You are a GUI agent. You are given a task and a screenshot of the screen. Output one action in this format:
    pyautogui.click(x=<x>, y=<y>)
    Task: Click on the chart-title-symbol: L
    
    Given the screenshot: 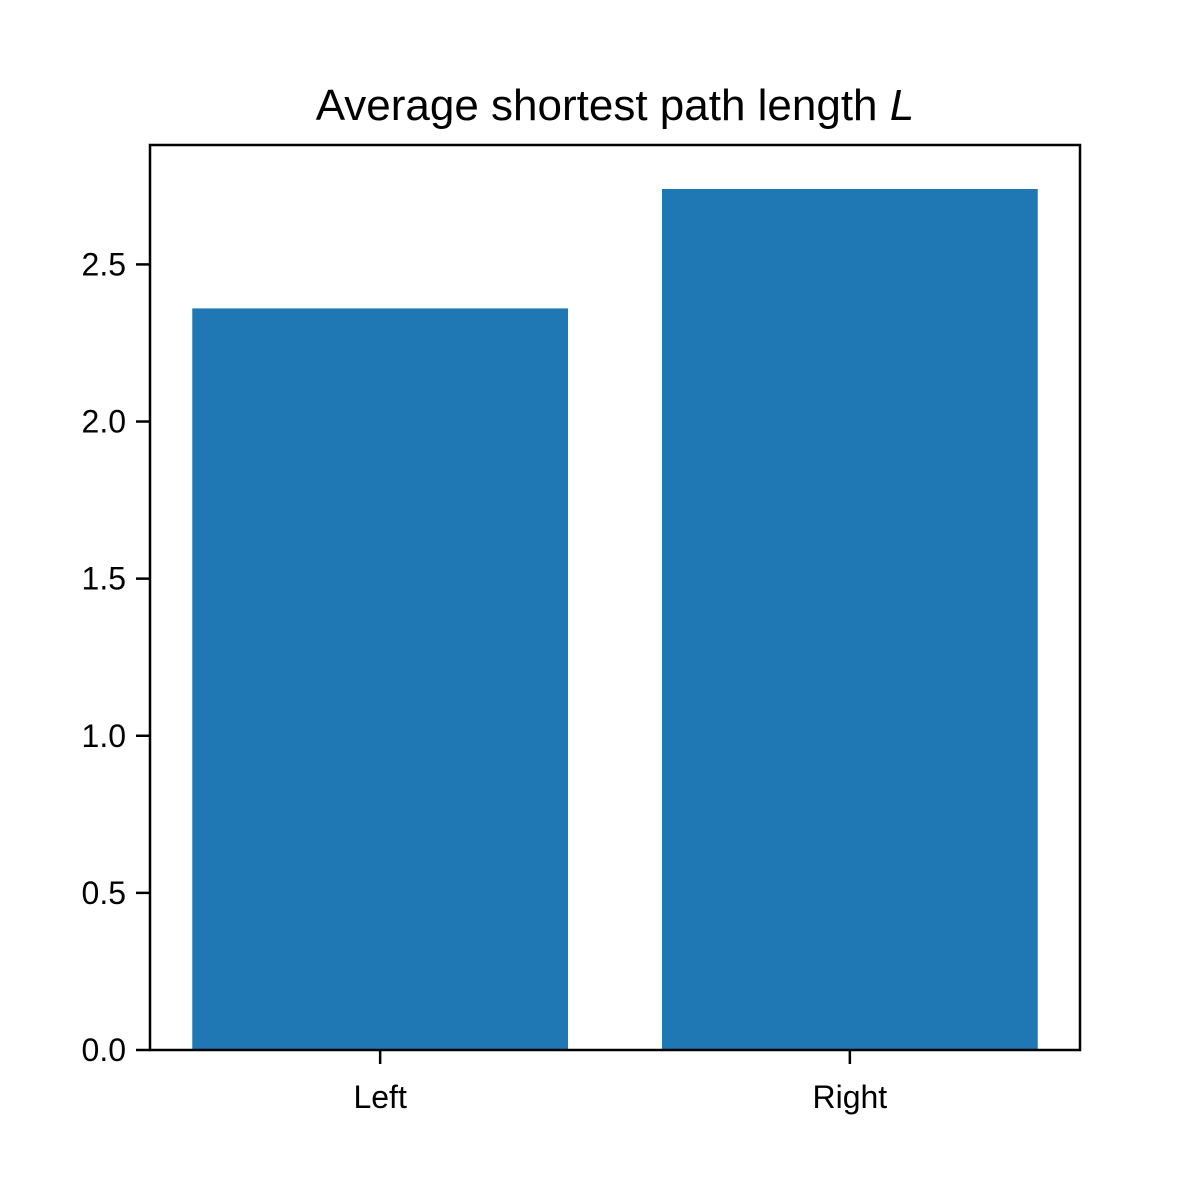 What is the action you would take?
    pyautogui.click(x=902, y=105)
    